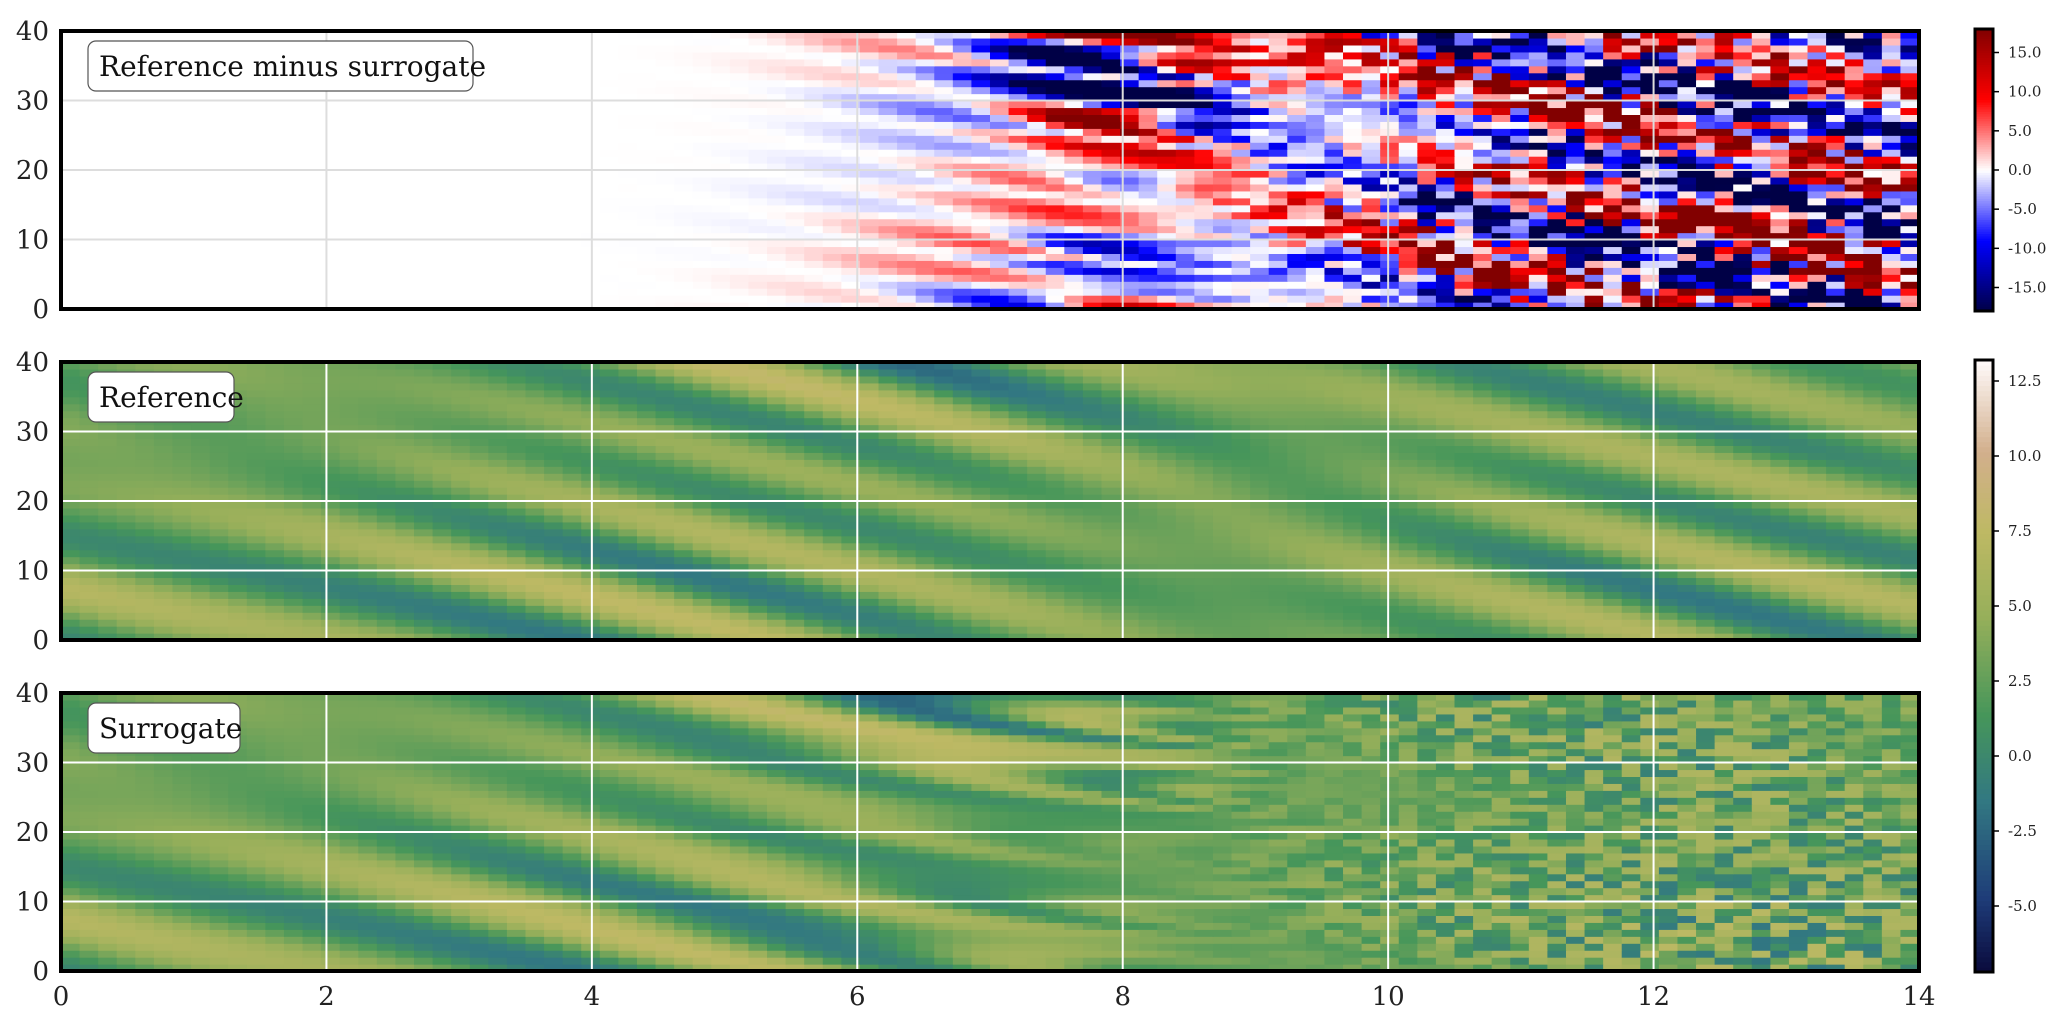 This screenshot has height=1024, width=2067. What do you see at coordinates (857, 997) in the screenshot?
I see `x-tick-label: 6` at bounding box center [857, 997].